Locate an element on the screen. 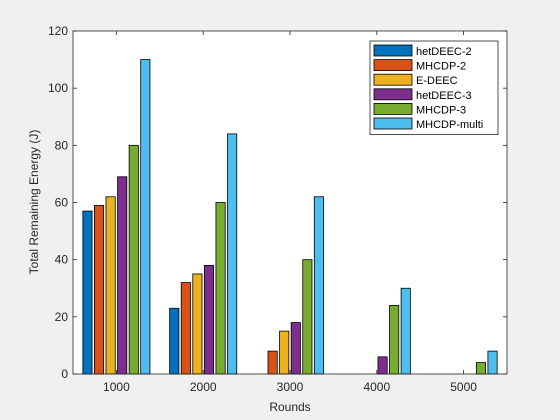 This screenshot has width=560, height=420. y-tick-label: 40 is located at coordinates (62, 260).